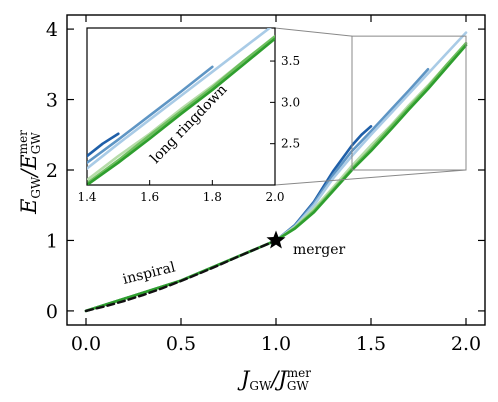 This screenshot has height=402, width=498. Describe the element at coordinates (409, 103) in the screenshot. I see `zoom-region-box` at that location.